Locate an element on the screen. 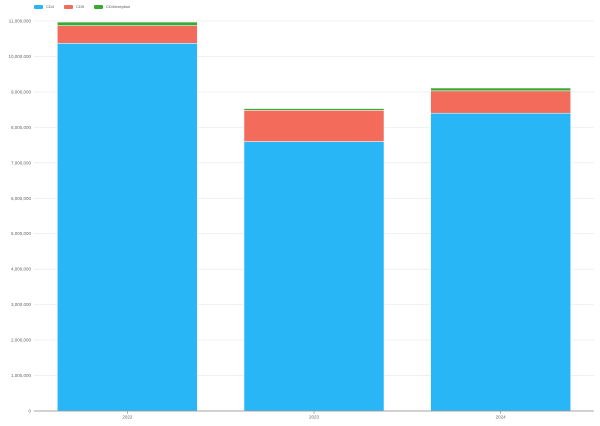  bar-cd4-exeption-2024 is located at coordinates (500, 89).